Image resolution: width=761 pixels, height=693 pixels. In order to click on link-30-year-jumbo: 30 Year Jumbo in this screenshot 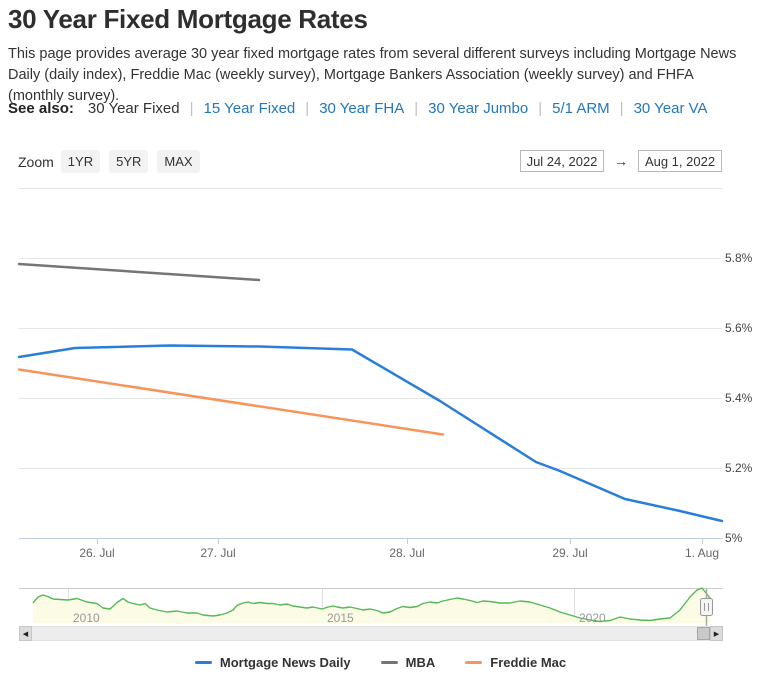, I will do `click(478, 108)`.